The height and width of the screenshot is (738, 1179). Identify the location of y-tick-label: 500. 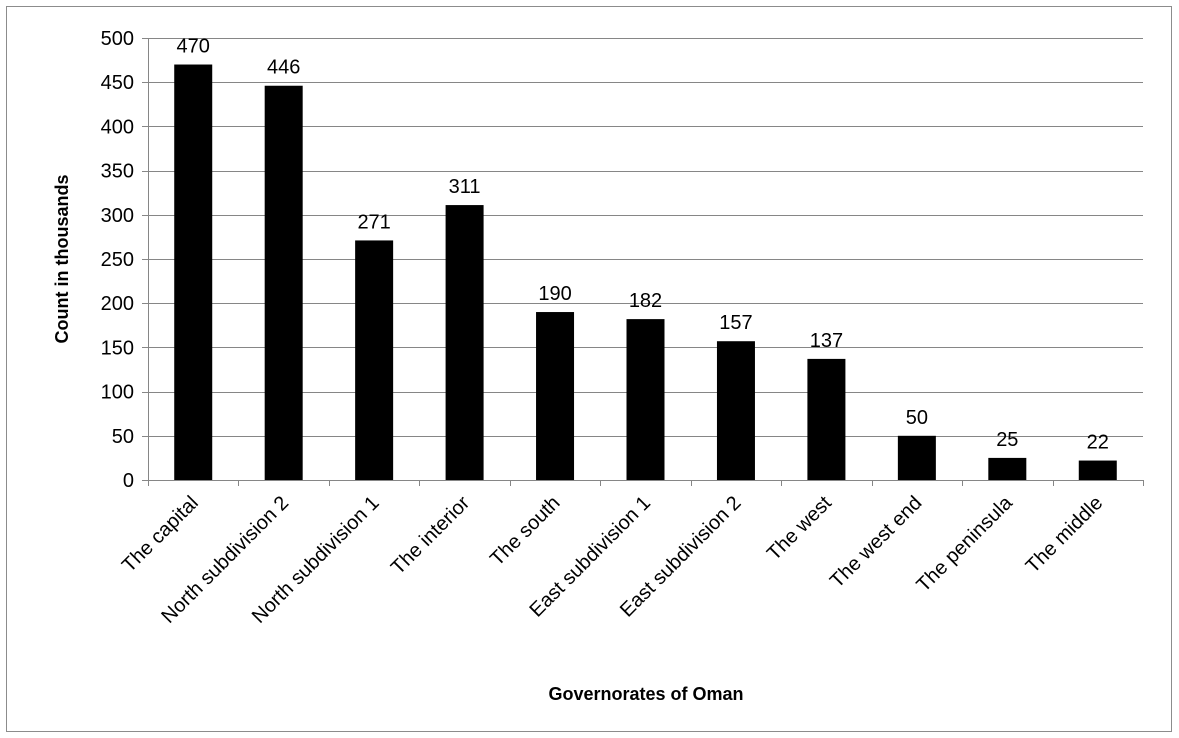
(117, 39).